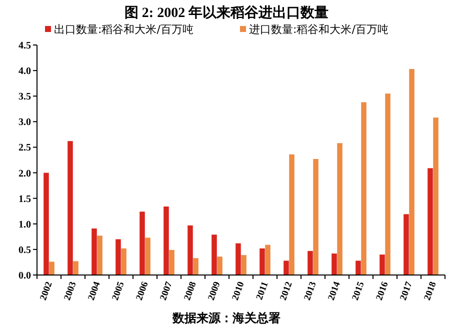  Describe the element at coordinates (358, 291) in the screenshot. I see `x-tick-label: 2015` at that location.